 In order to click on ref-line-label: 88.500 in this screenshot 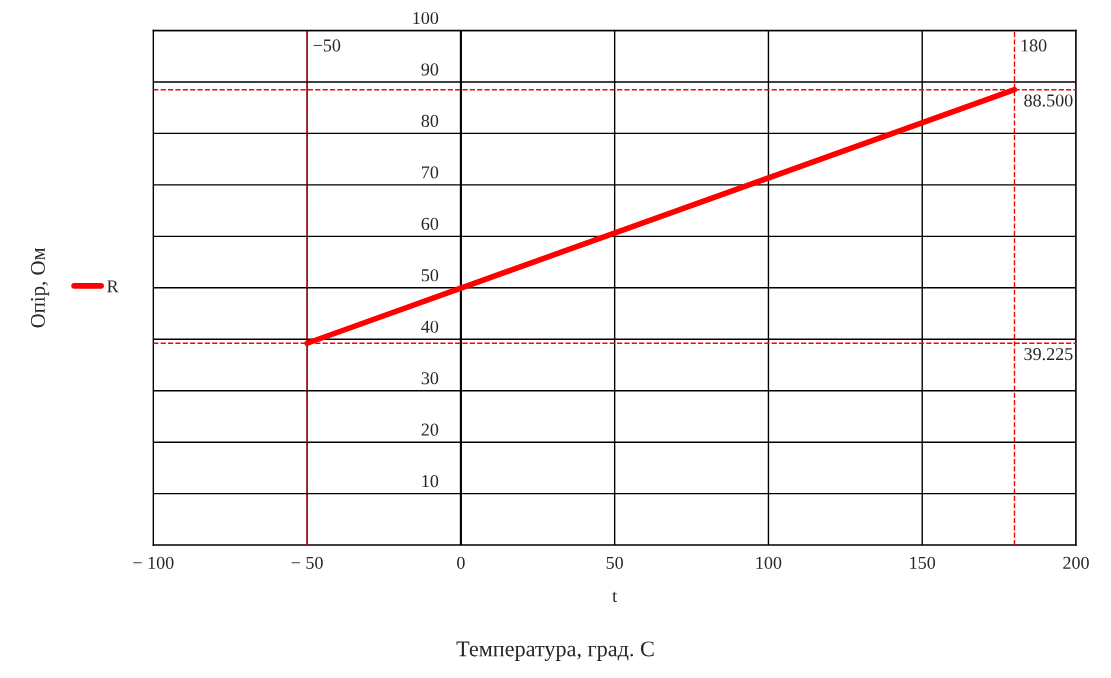, I will do `click(1048, 100)`.